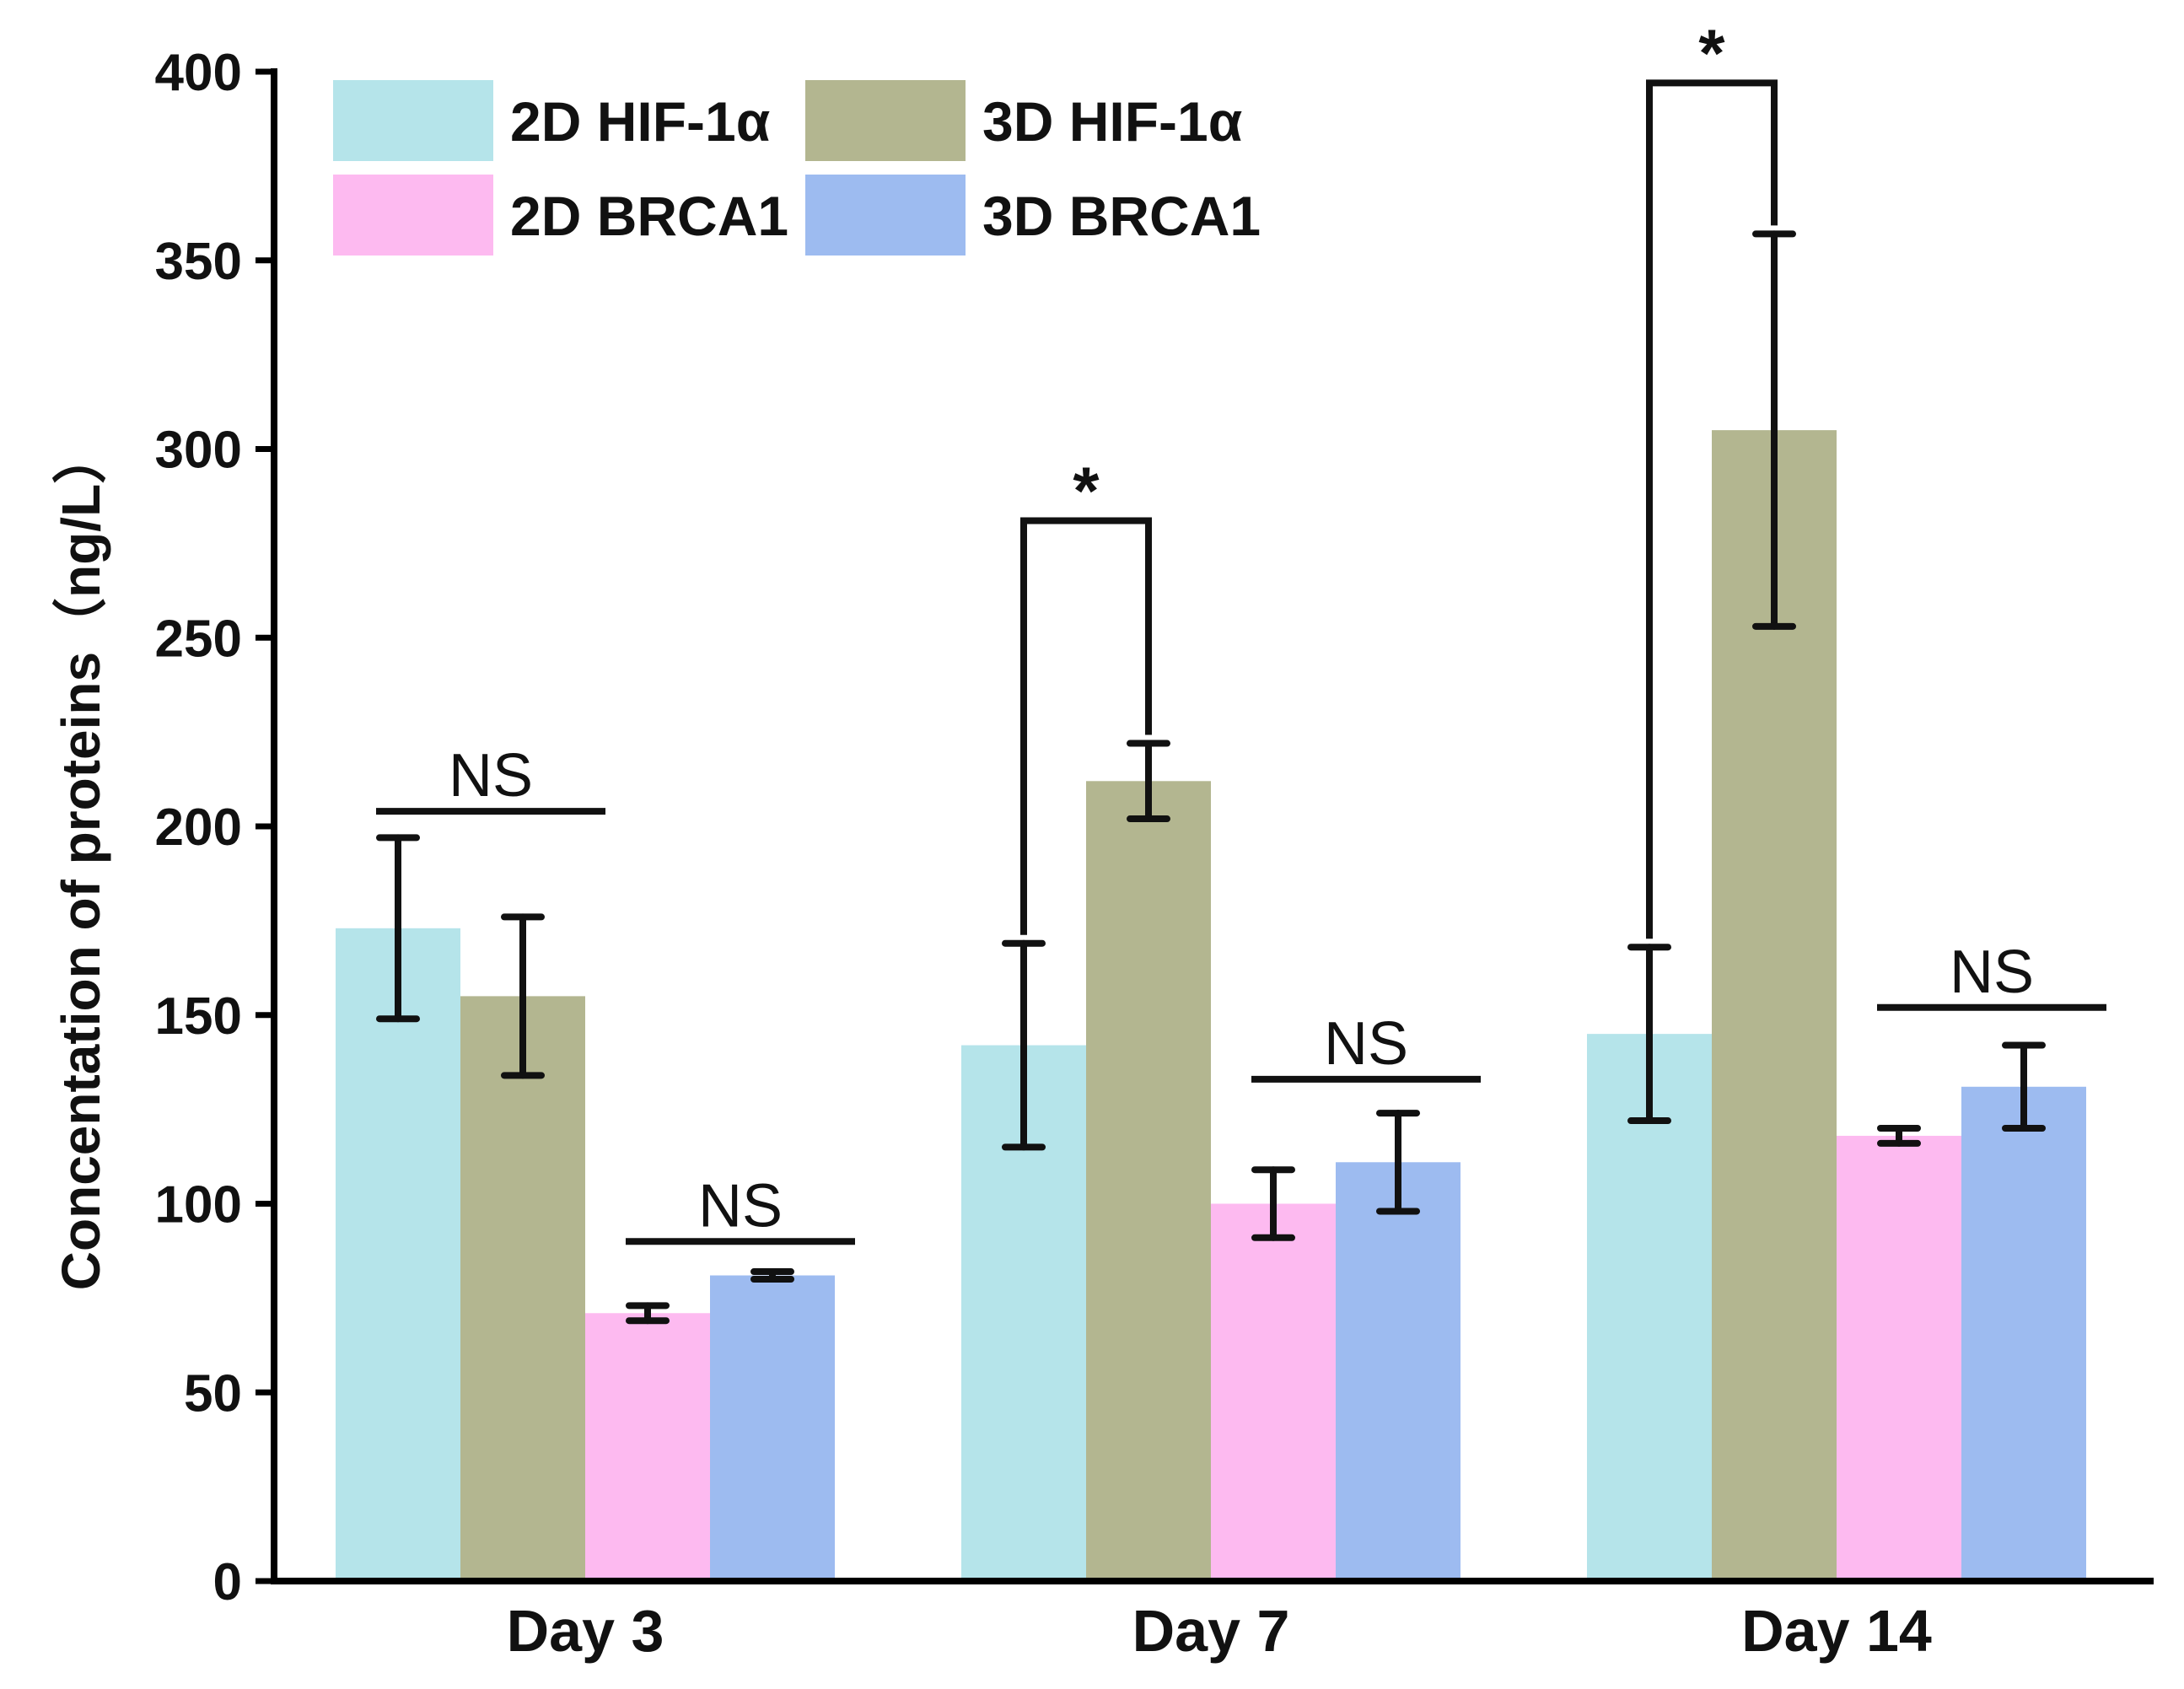  I want to click on significance-1: NS, so click(490, 778).